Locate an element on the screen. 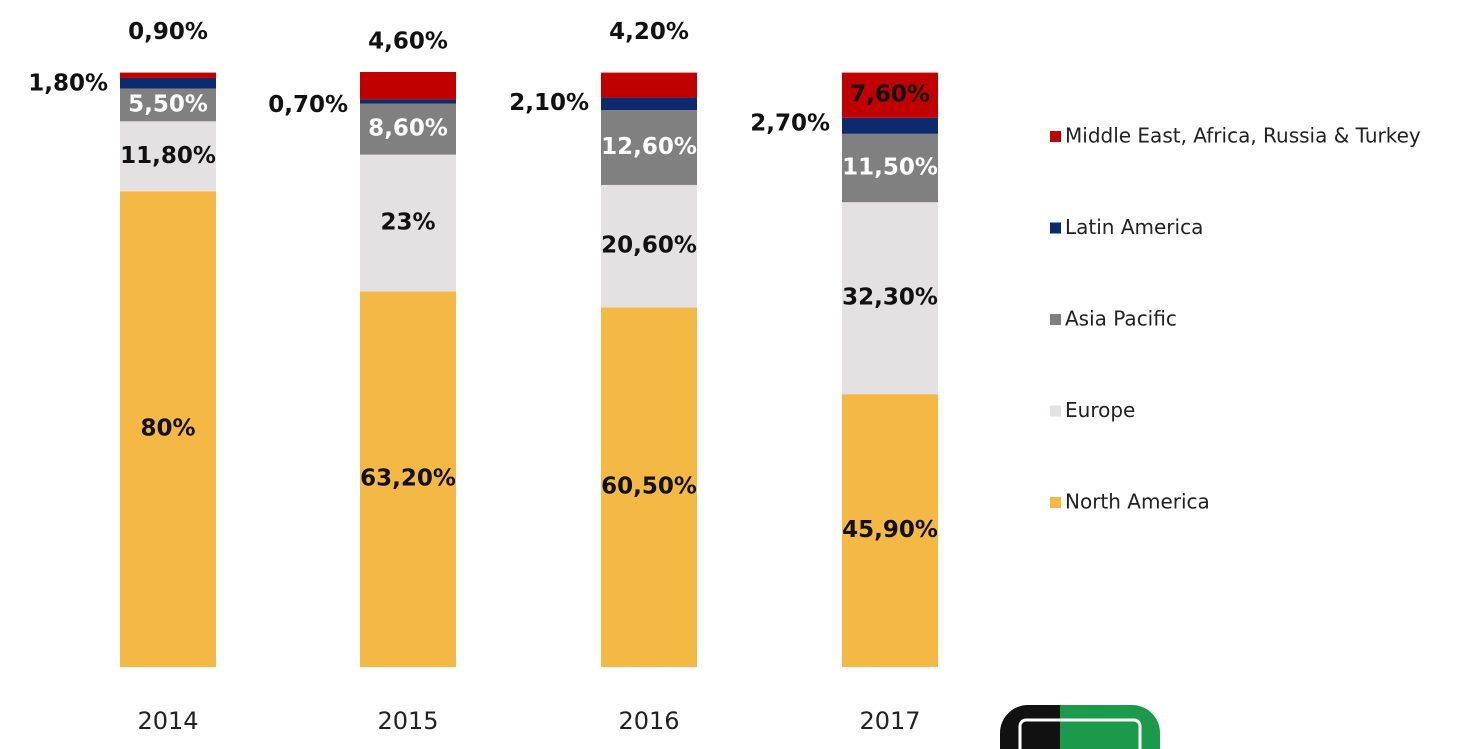 The height and width of the screenshot is (749, 1465). value-label: 11,80% is located at coordinates (168, 156).